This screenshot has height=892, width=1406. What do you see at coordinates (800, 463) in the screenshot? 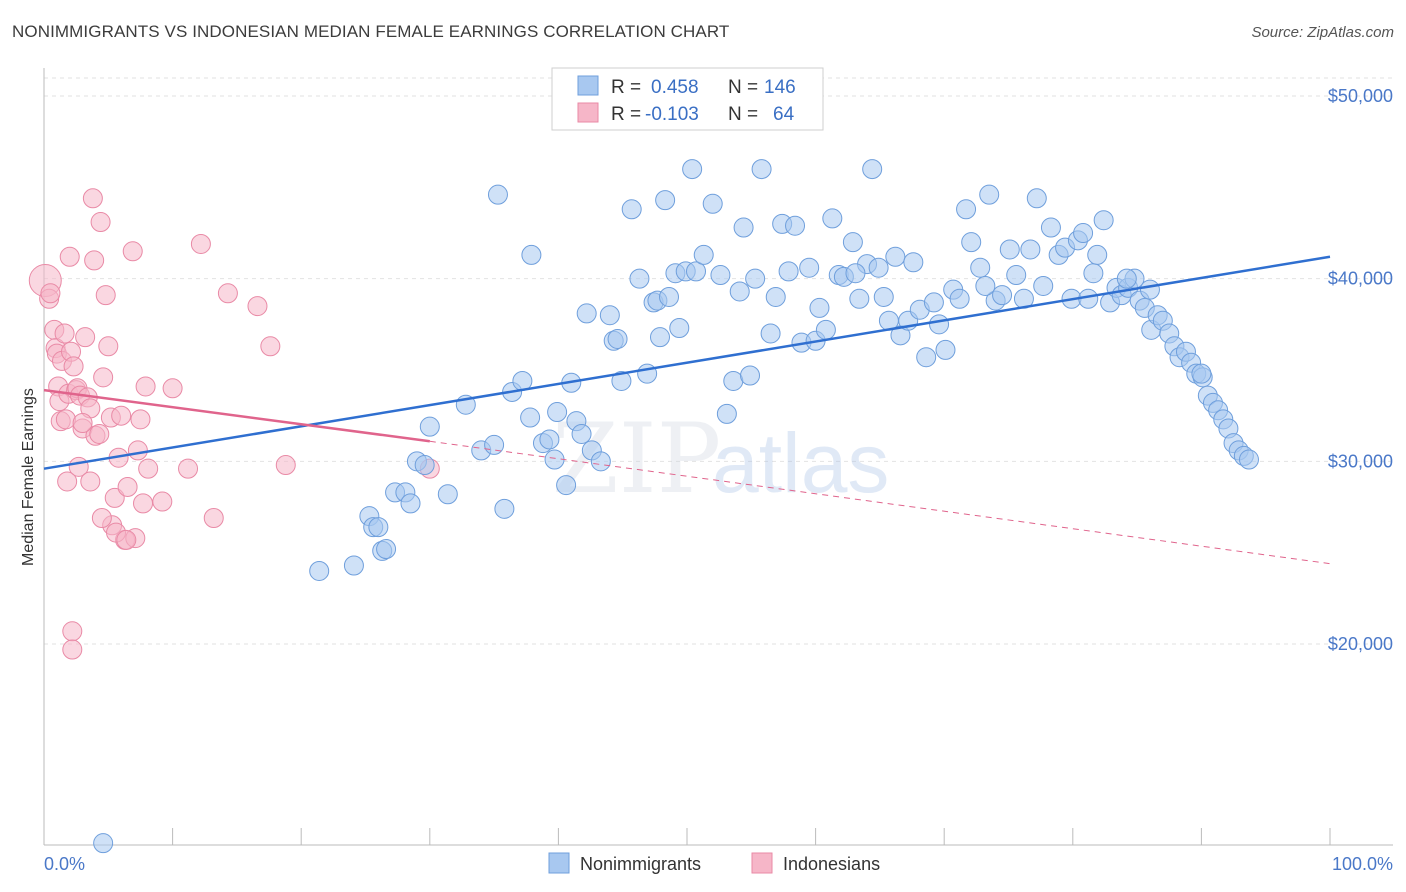
I see `watermark-atlas: atlas` at bounding box center [800, 463].